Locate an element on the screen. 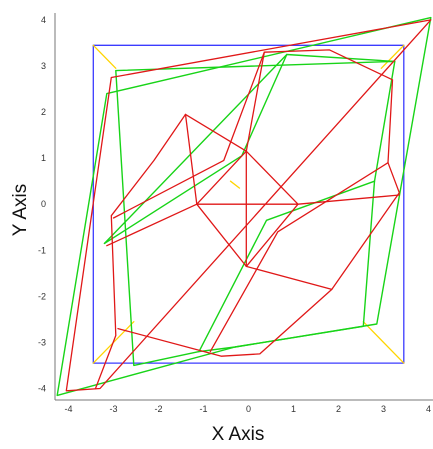  y-tick-label: 4 is located at coordinates (43, 20).